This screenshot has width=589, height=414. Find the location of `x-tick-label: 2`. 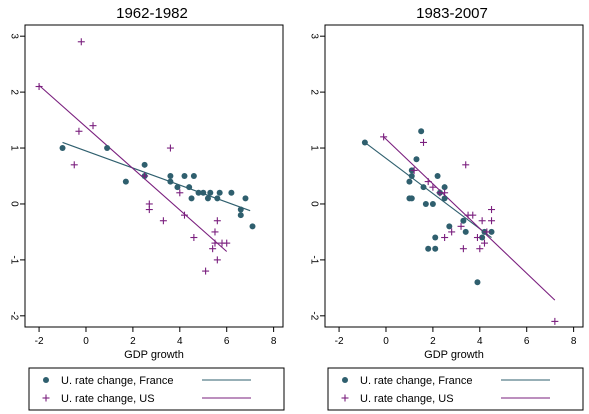

x-tick-label: 2 is located at coordinates (433, 341).